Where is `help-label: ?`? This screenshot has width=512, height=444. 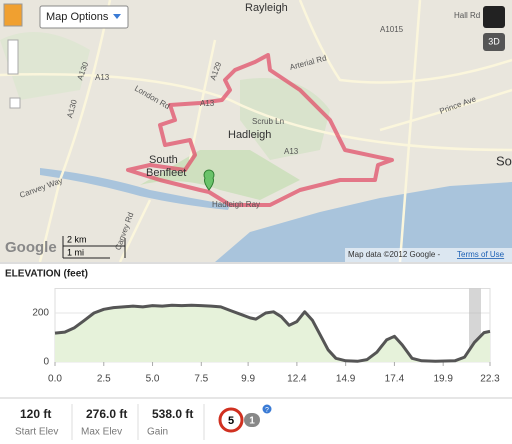
help-label: ? is located at coordinates (267, 410).